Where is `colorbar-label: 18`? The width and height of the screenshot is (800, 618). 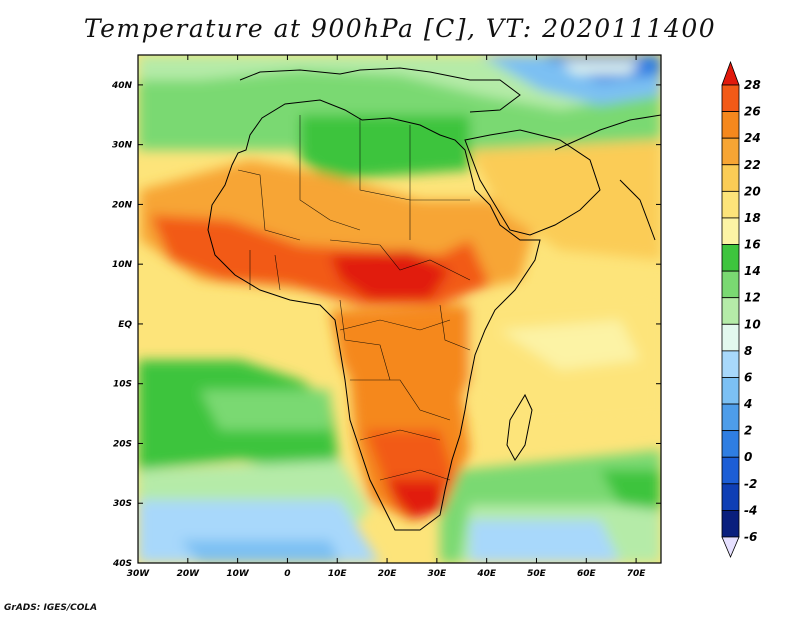
colorbar-label: 18 is located at coordinates (752, 218).